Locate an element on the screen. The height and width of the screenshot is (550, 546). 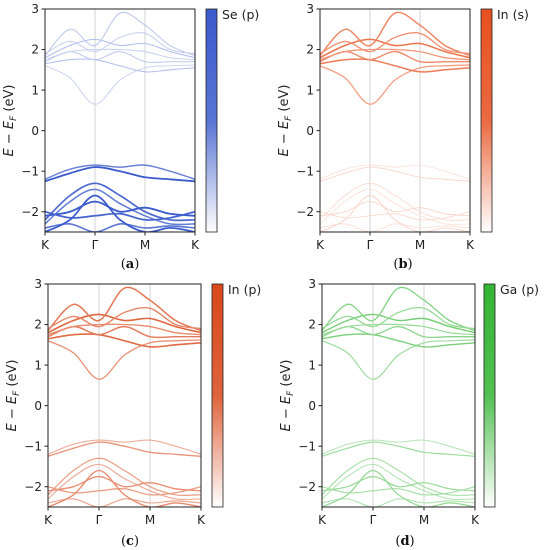
band-c5 is located at coordinates (398, 323).